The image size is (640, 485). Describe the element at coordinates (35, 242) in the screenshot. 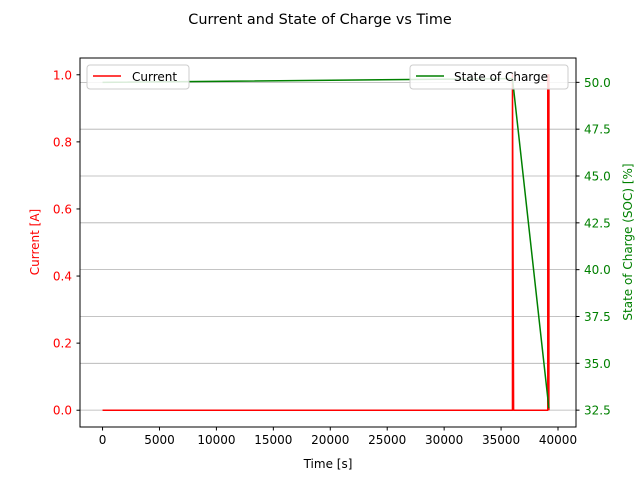

I see `left-axis-label: Current [A]` at that location.